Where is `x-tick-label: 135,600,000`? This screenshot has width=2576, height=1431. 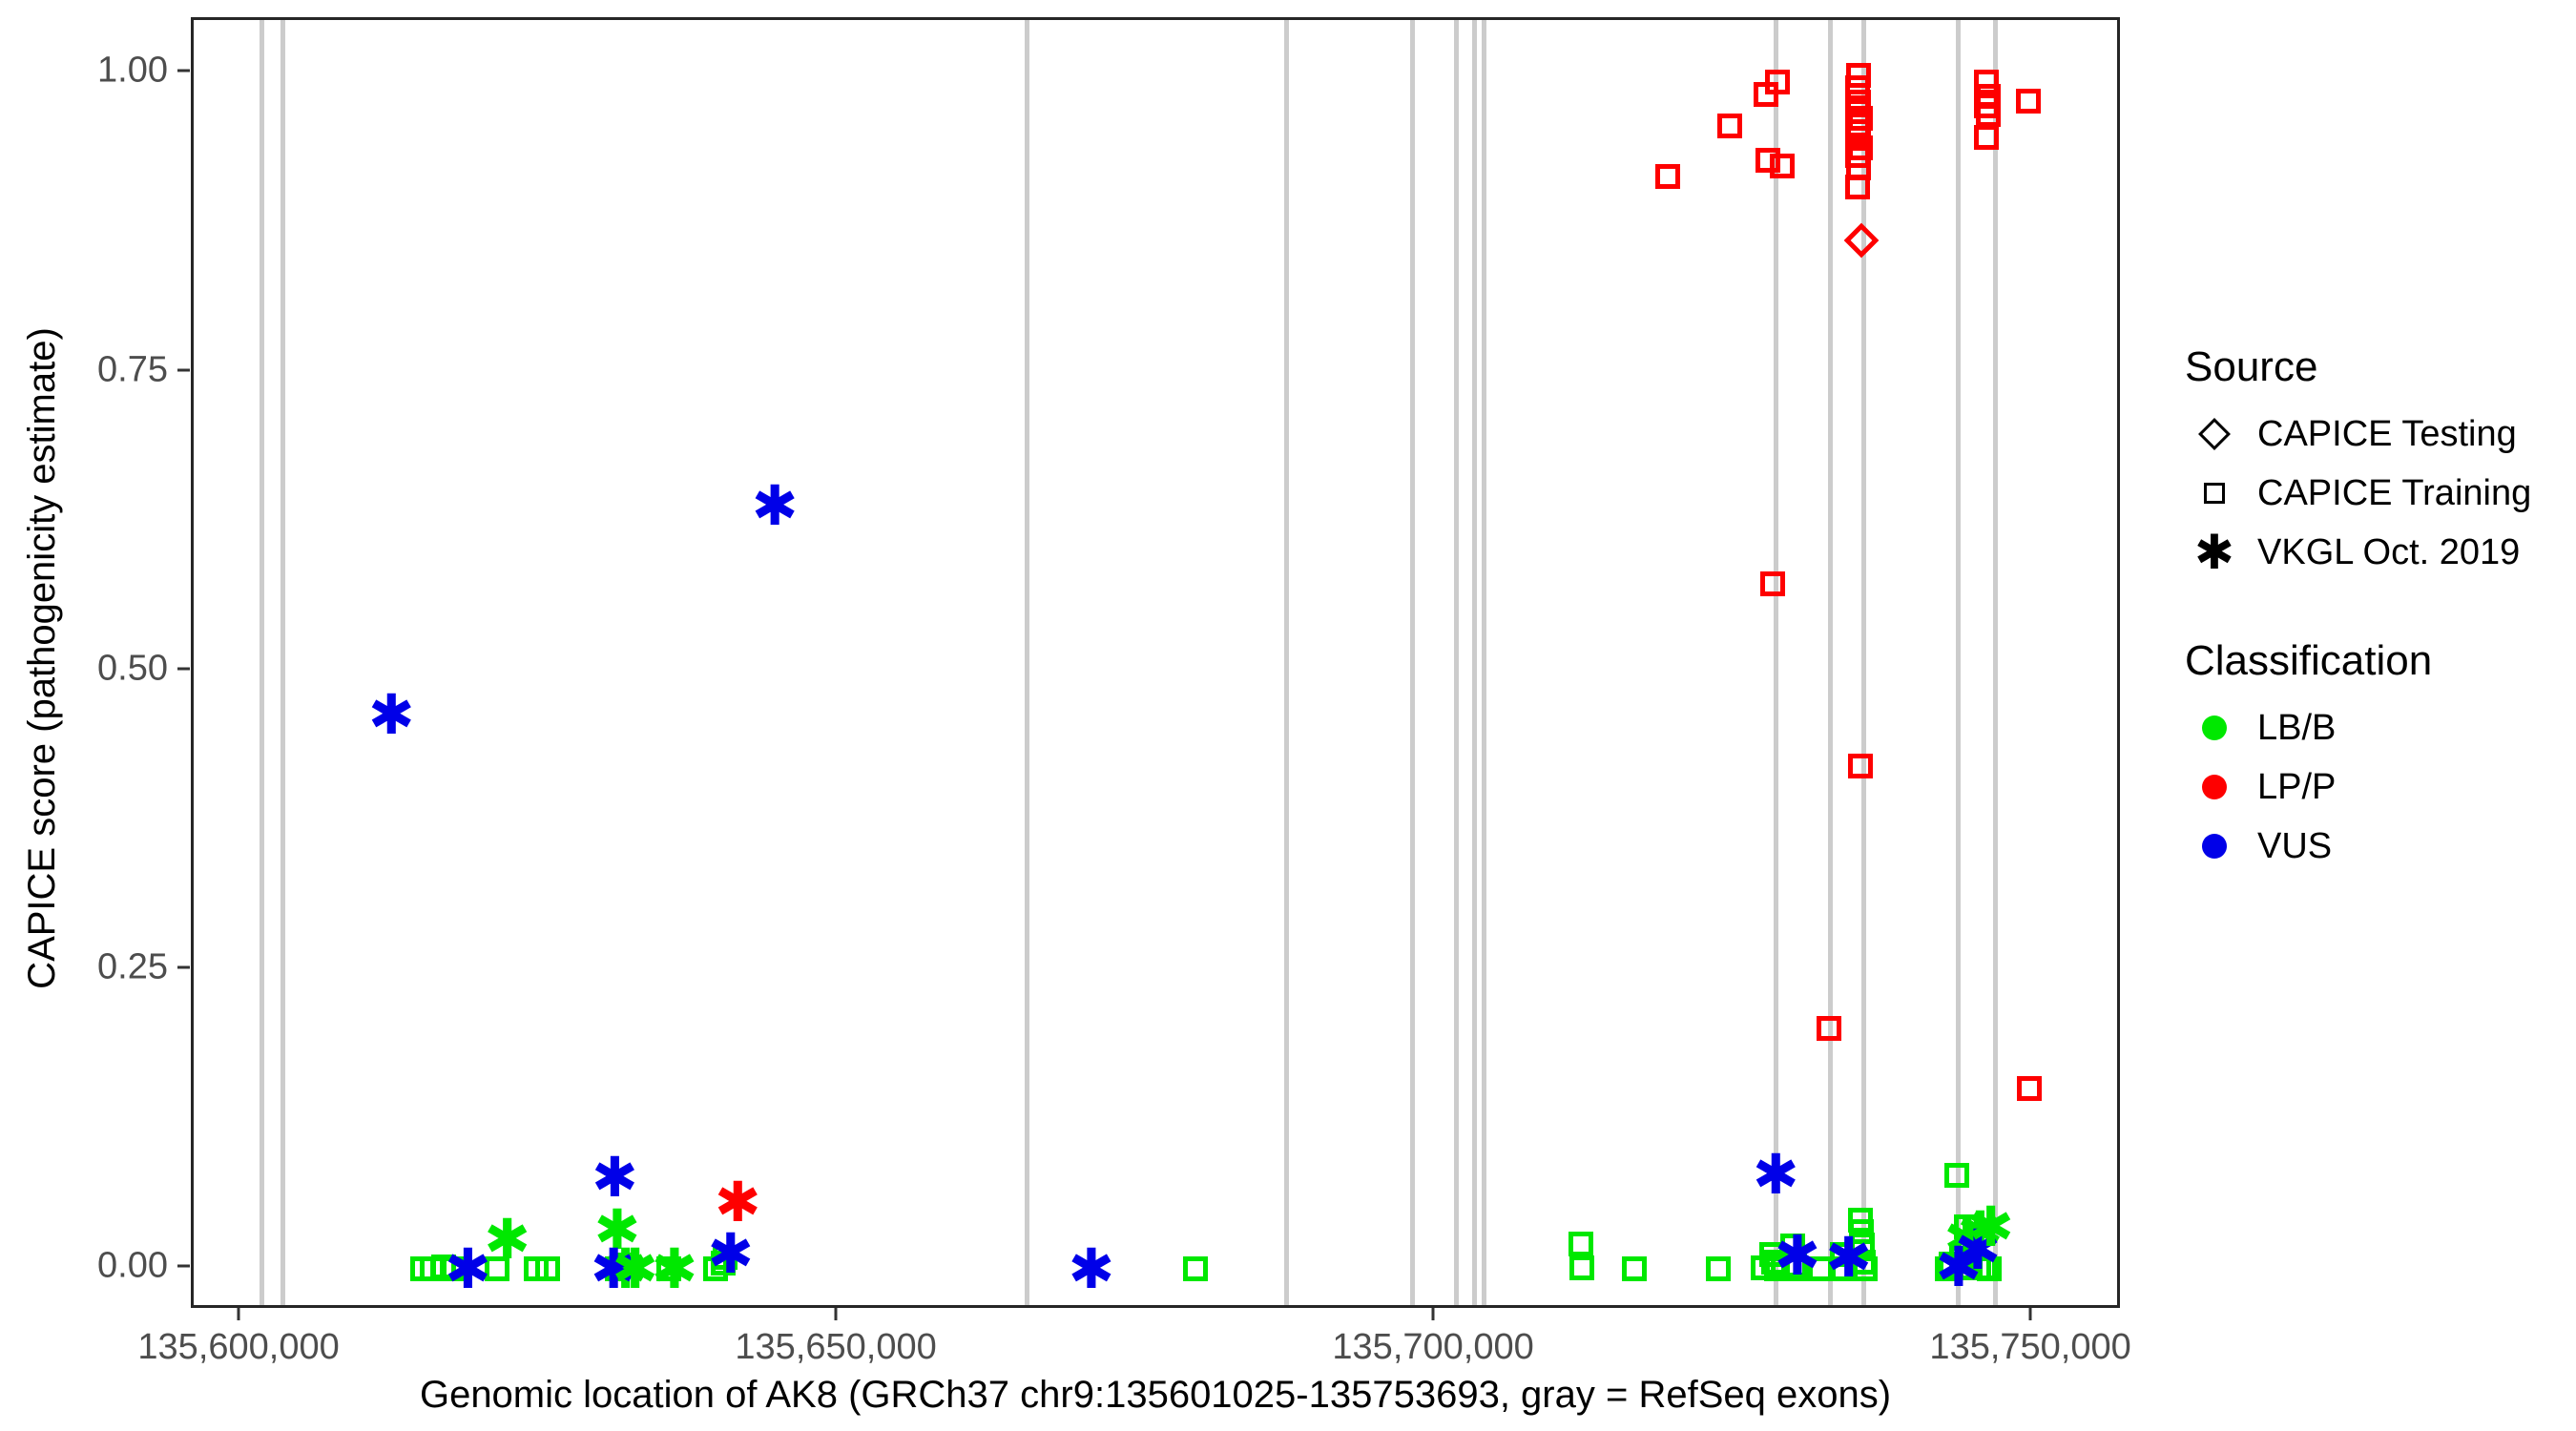 x-tick-label: 135,600,000 is located at coordinates (238, 1347).